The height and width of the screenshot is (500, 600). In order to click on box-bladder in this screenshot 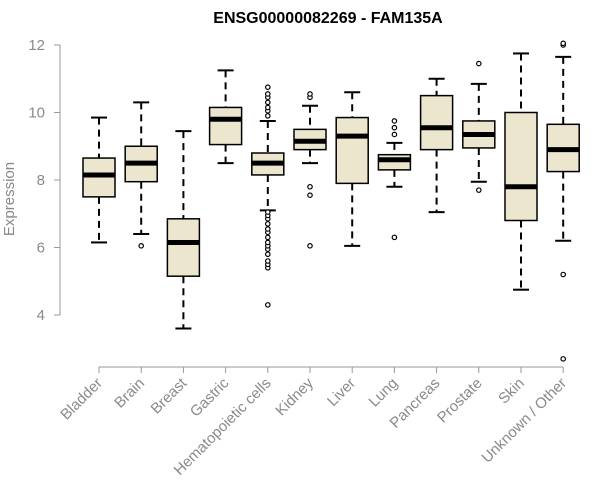, I will do `click(99, 180)`.